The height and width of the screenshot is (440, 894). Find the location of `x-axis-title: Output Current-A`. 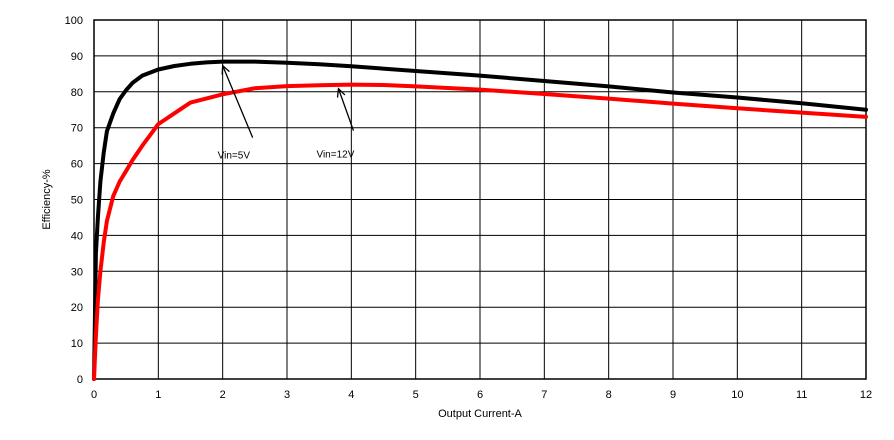

x-axis-title: Output Current-A is located at coordinates (480, 414).